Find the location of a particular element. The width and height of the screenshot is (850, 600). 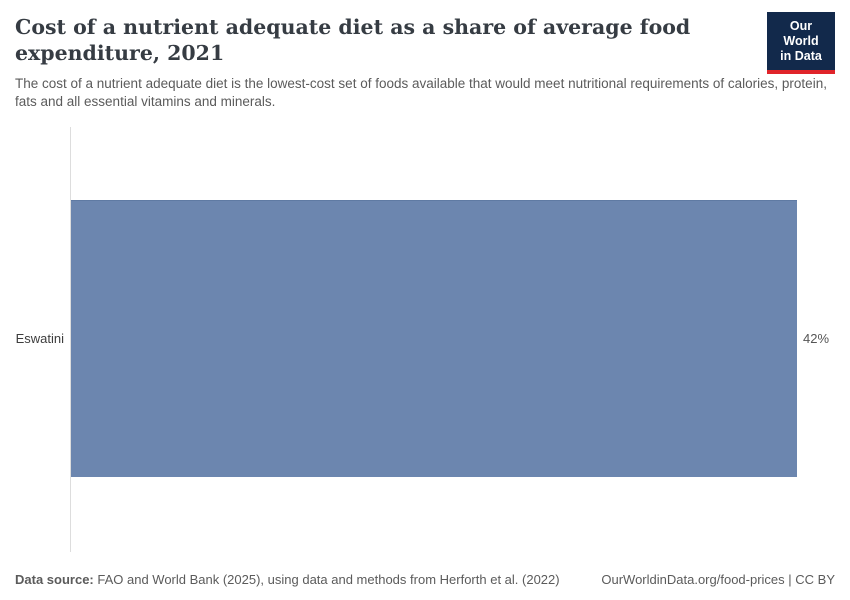

y-axis-line is located at coordinates (70, 339).